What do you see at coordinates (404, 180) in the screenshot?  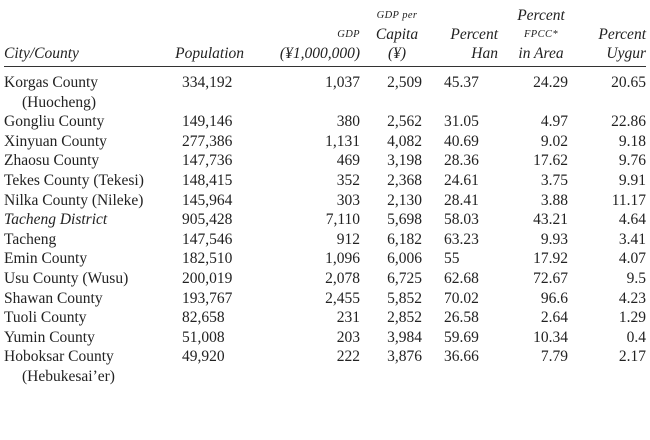 I see `gdp-per-capita-cell: 2,368` at bounding box center [404, 180].